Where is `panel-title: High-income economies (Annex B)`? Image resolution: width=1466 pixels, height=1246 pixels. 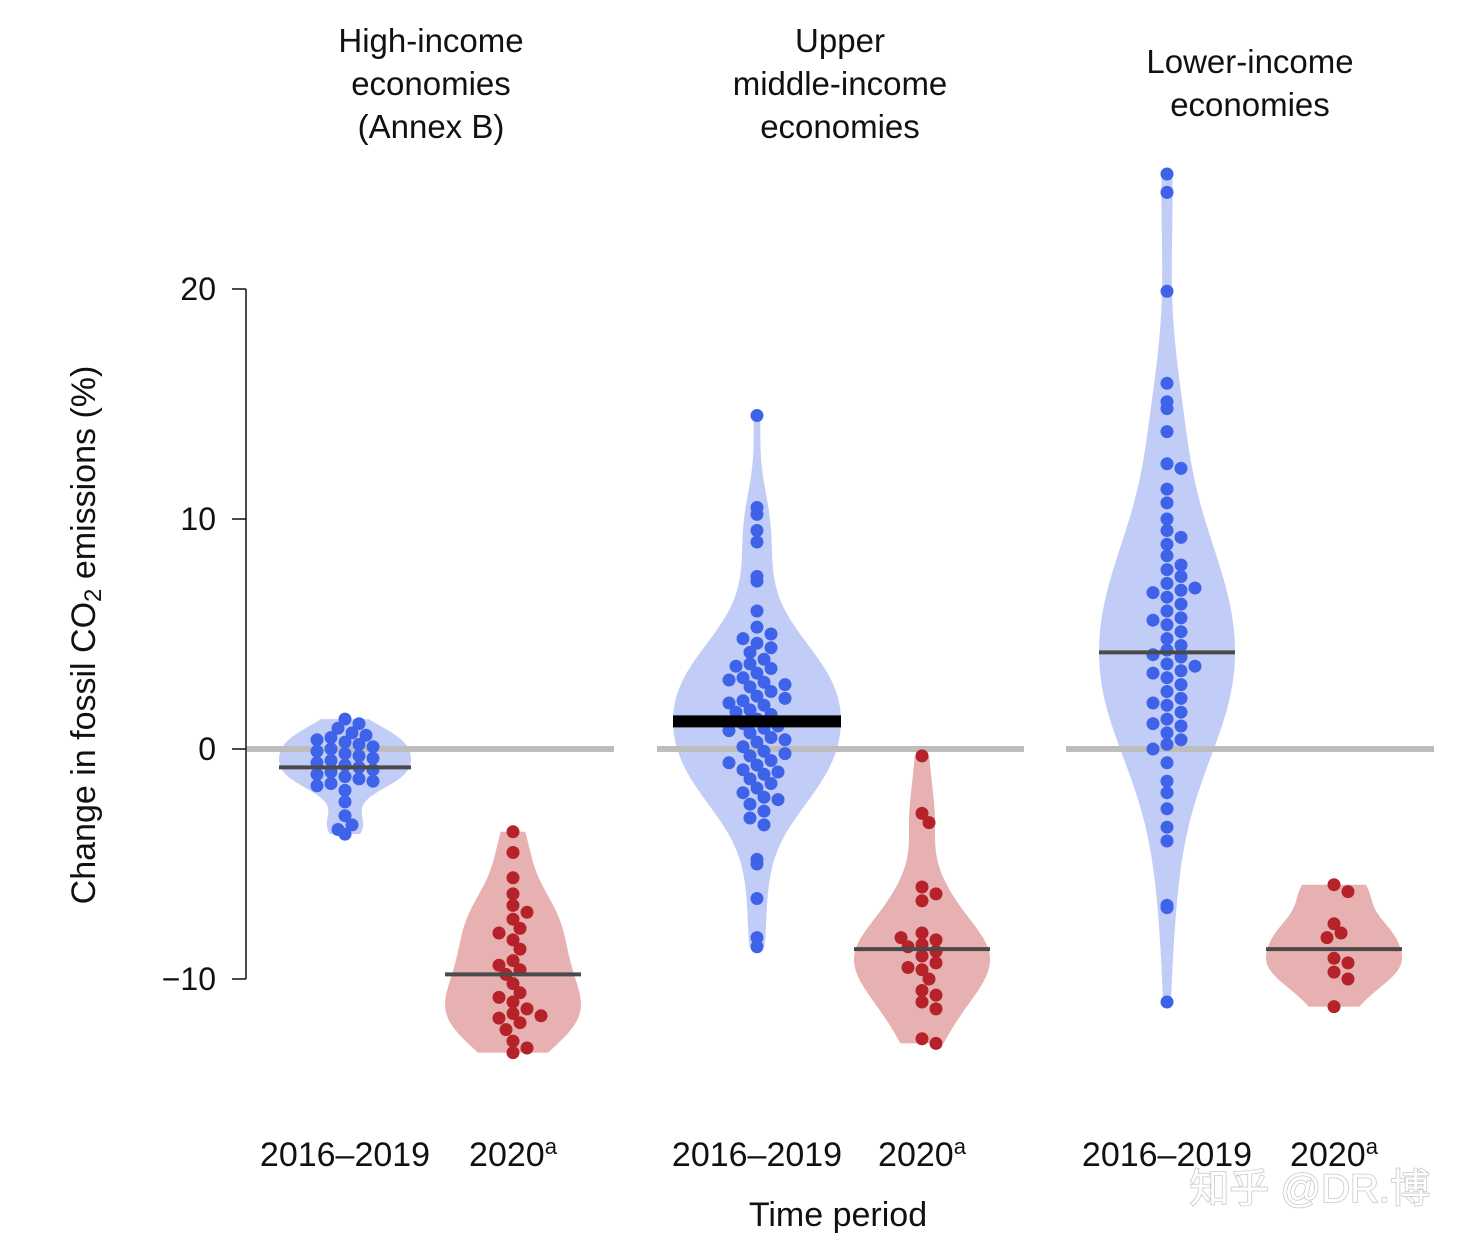 panel-title: High-income economies (Annex B) is located at coordinates (430, 83).